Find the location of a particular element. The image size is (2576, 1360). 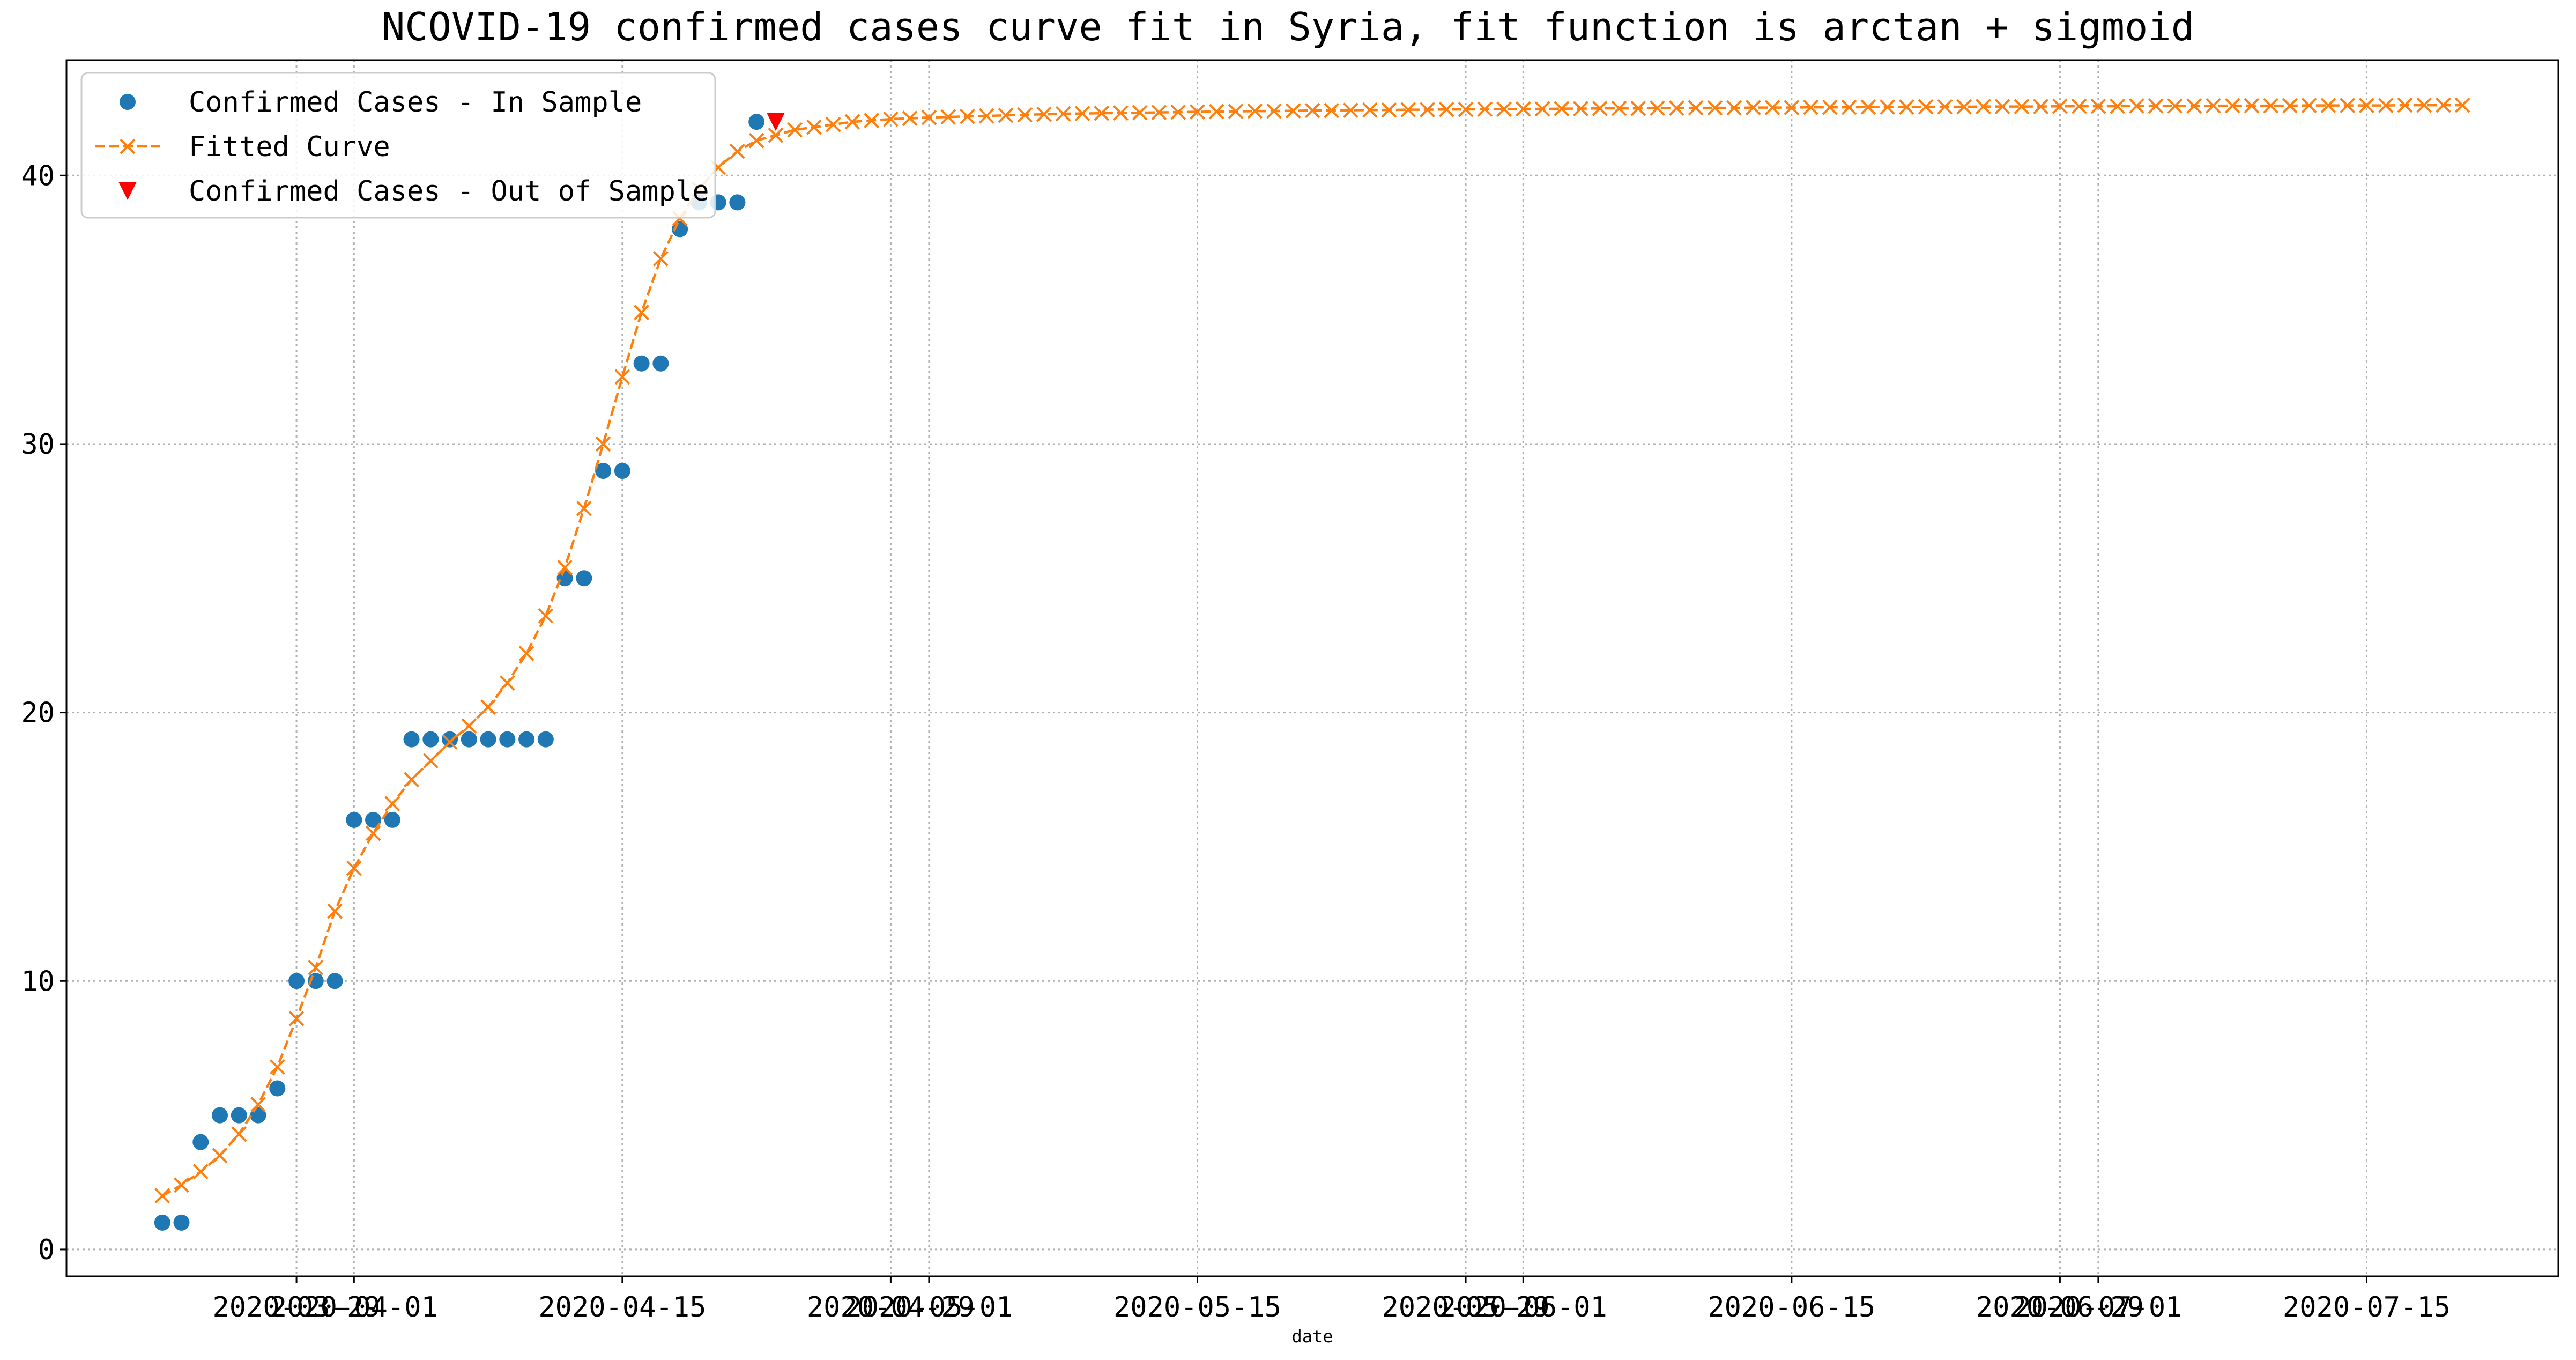

y-tick-label: 10 is located at coordinates (38, 981).